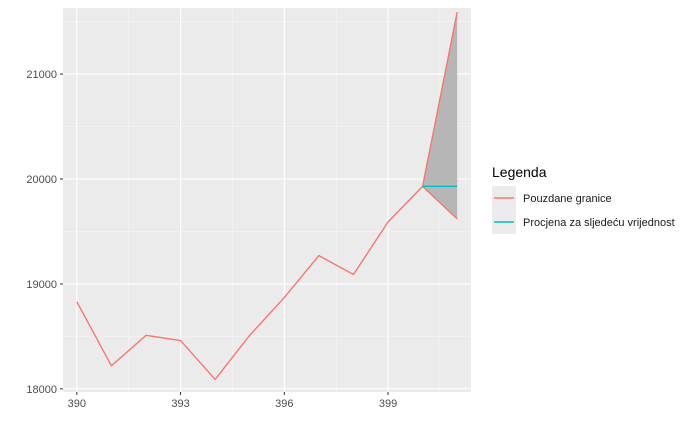 The height and width of the screenshot is (432, 700). I want to click on confidence-ribbon-area, so click(440, 115).